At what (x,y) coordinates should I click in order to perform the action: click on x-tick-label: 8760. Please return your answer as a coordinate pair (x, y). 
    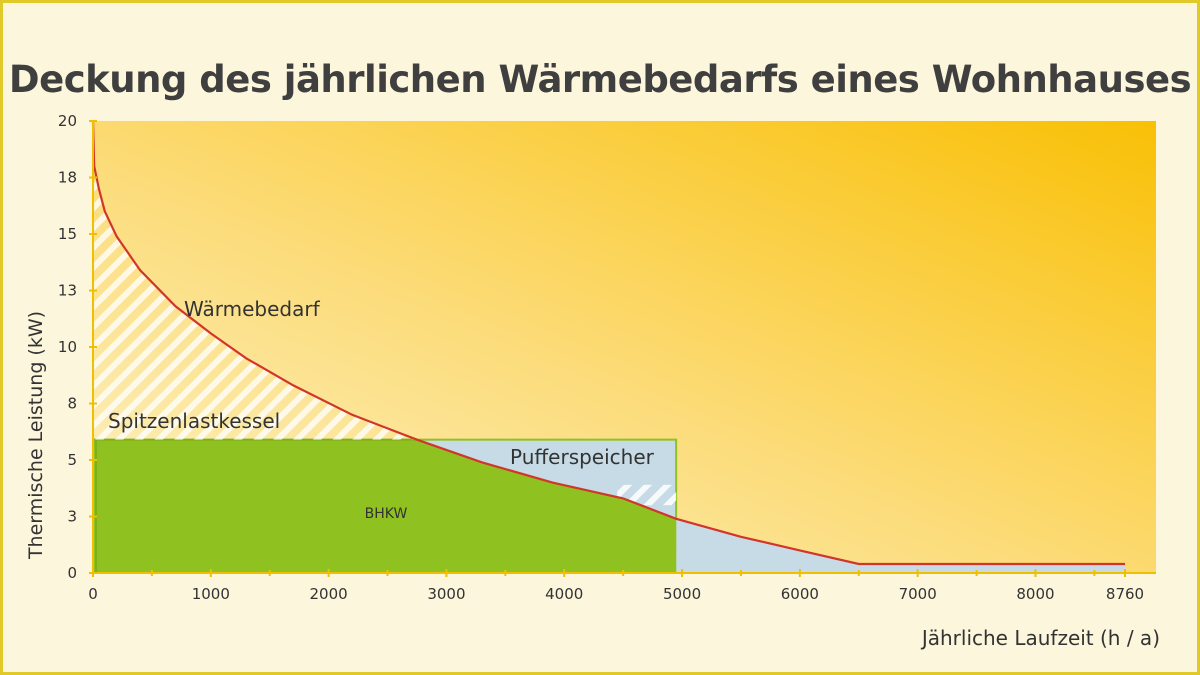
    Looking at the image, I should click on (1125, 594).